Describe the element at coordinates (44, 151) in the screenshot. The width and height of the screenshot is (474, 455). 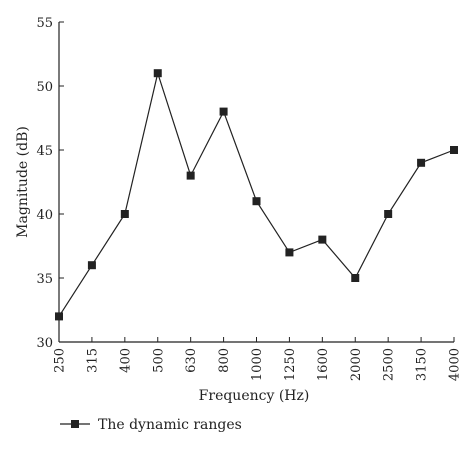
I see `y-tick-label: 45` at that location.